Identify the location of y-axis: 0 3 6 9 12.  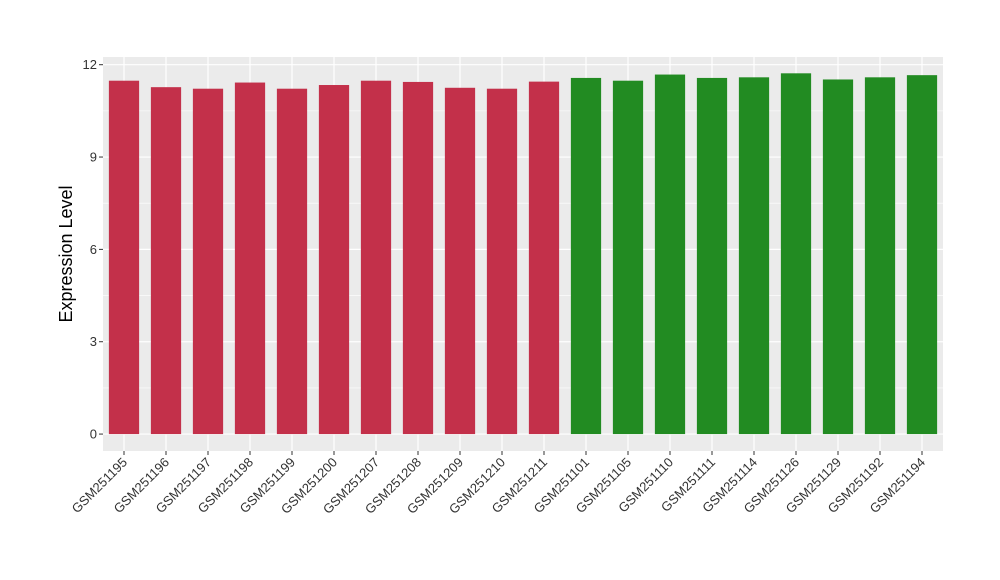
(93, 249).